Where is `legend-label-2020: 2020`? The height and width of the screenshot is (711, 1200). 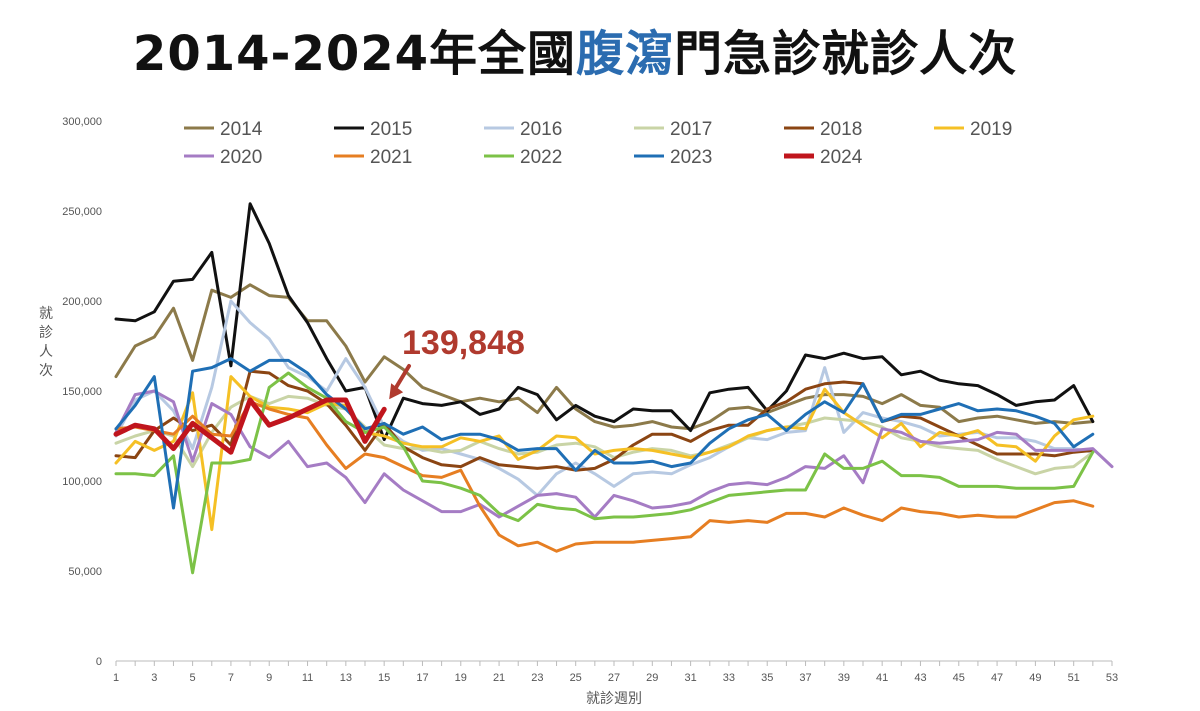 legend-label-2020: 2020 is located at coordinates (241, 157).